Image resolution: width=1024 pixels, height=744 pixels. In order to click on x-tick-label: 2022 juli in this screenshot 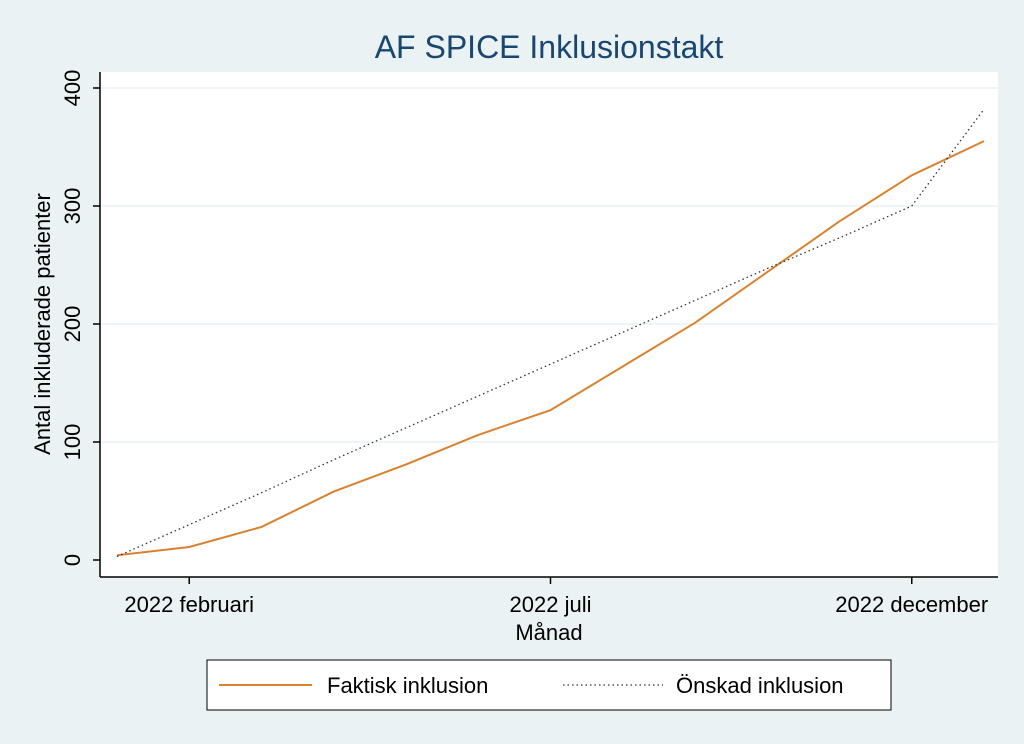, I will do `click(551, 604)`.